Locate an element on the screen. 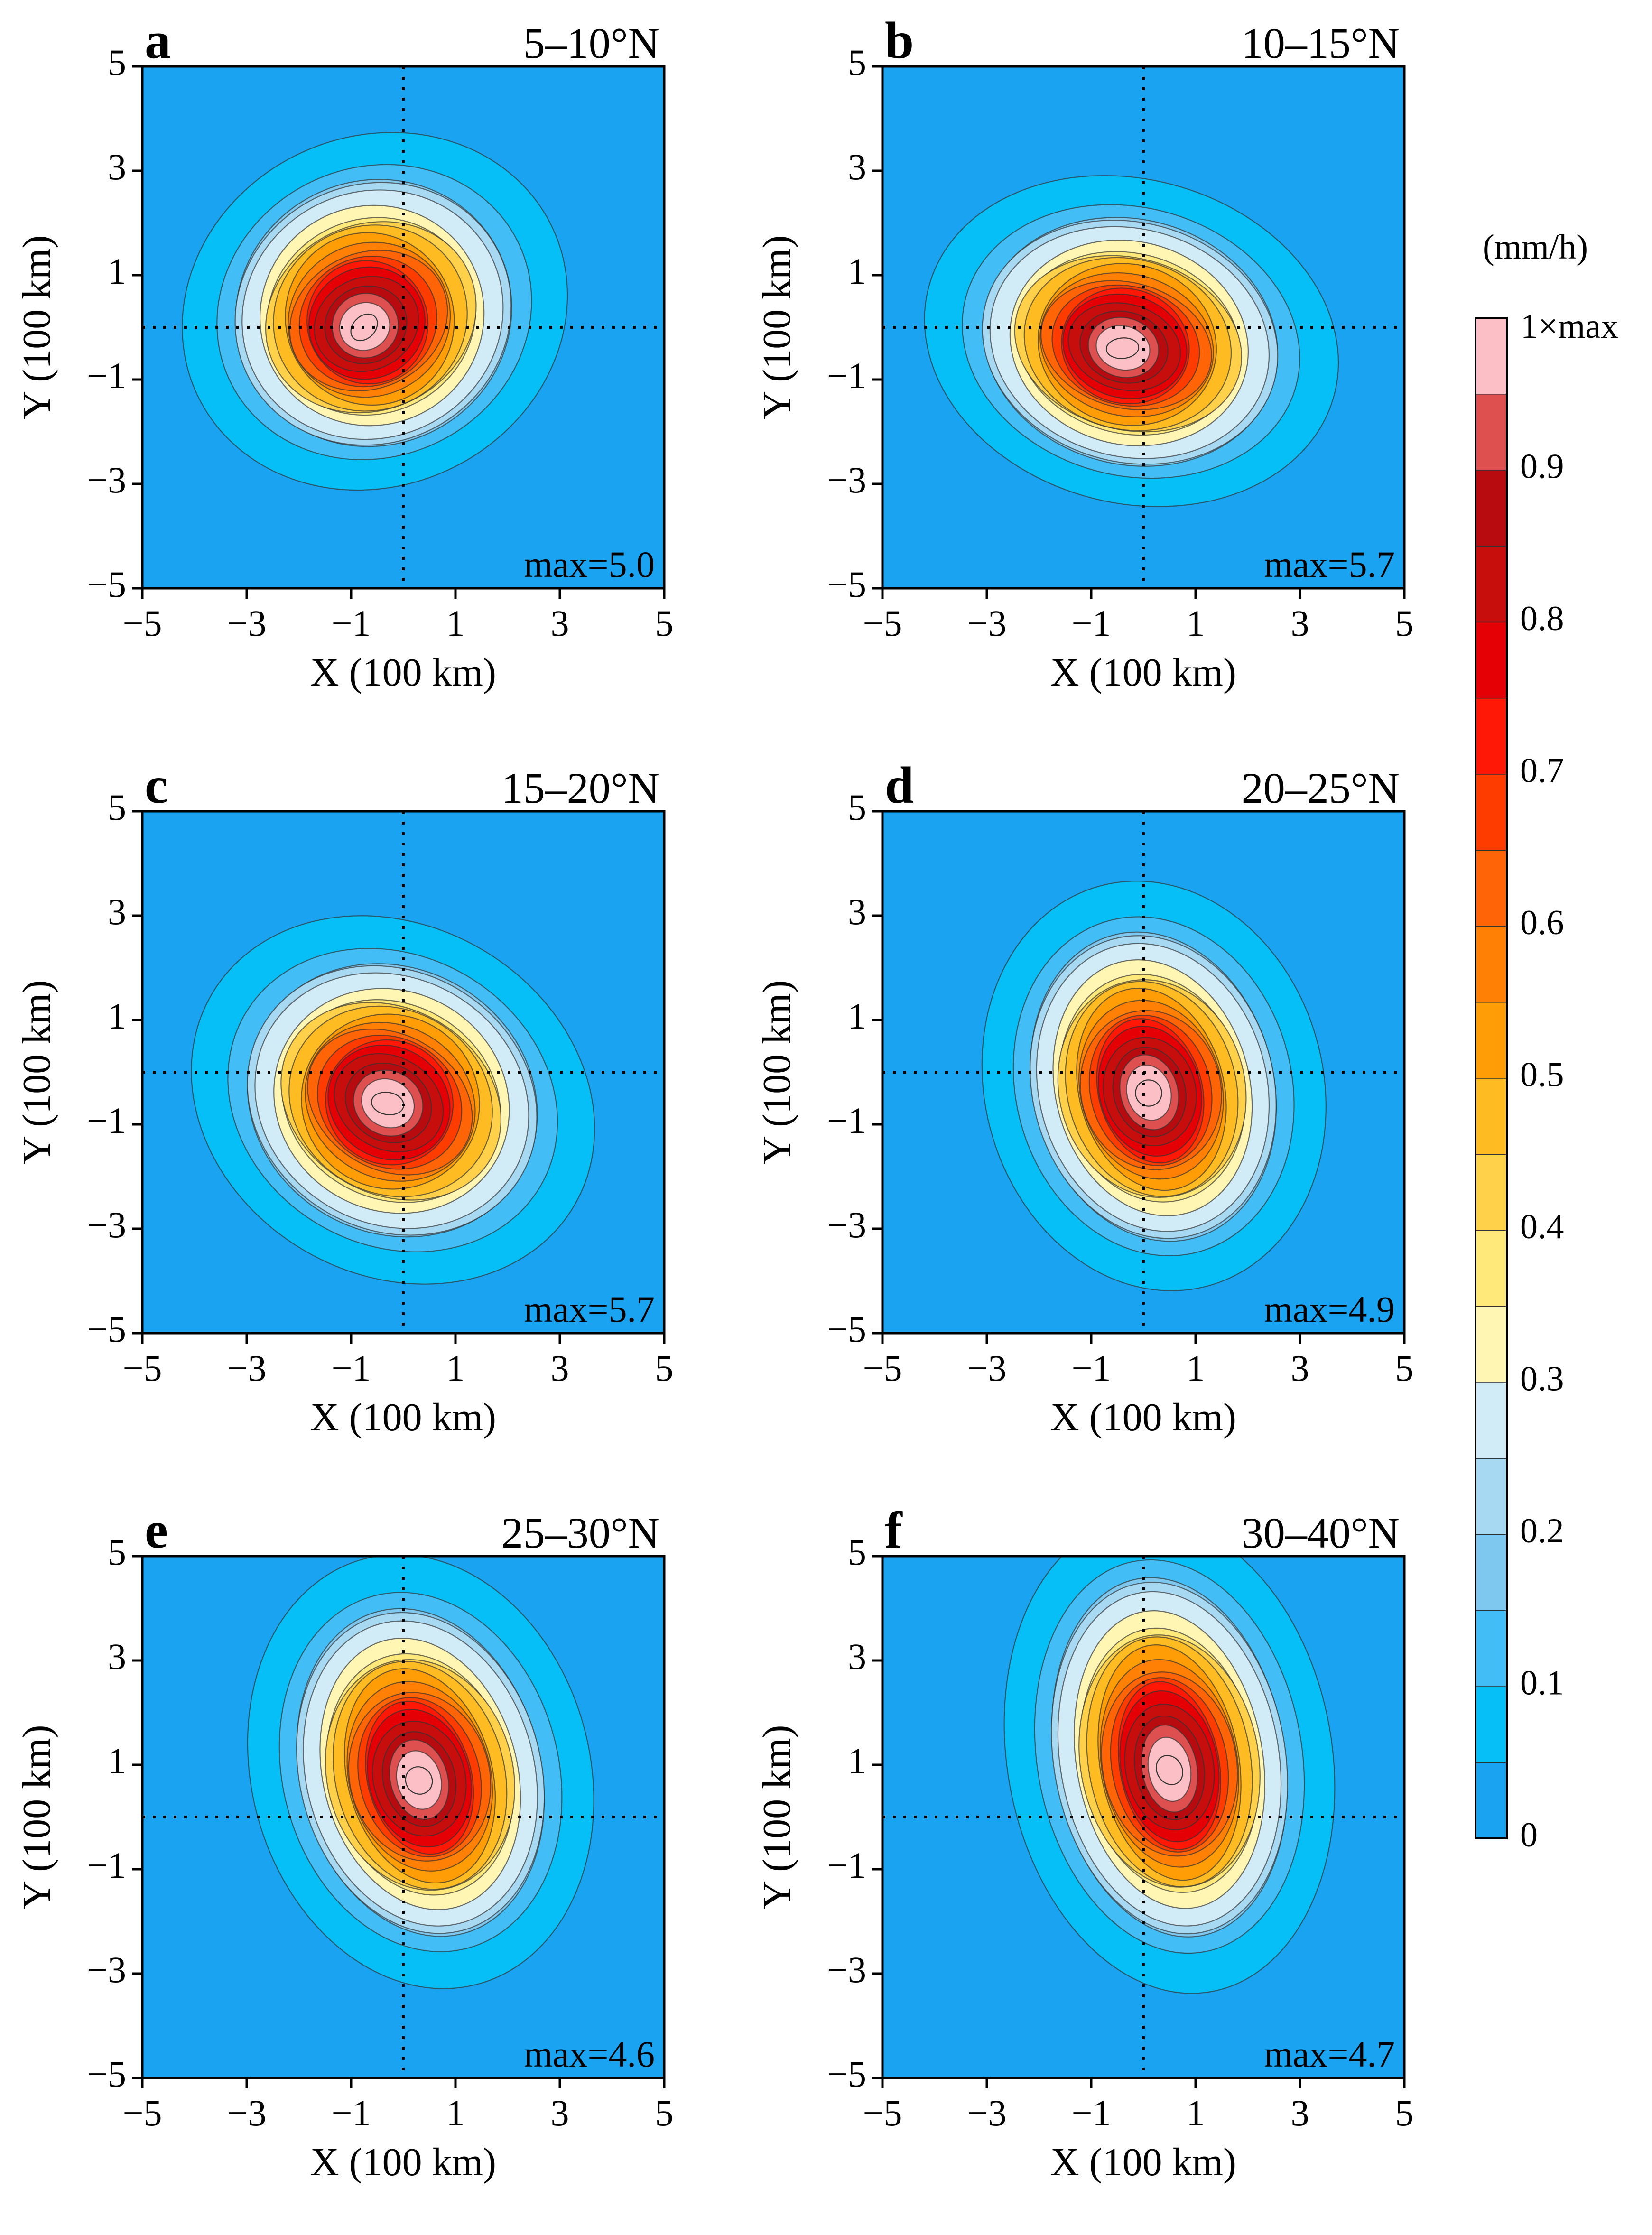 This screenshot has height=2235, width=1652. colorbar-tick-label: 0.3 is located at coordinates (1542, 1378).